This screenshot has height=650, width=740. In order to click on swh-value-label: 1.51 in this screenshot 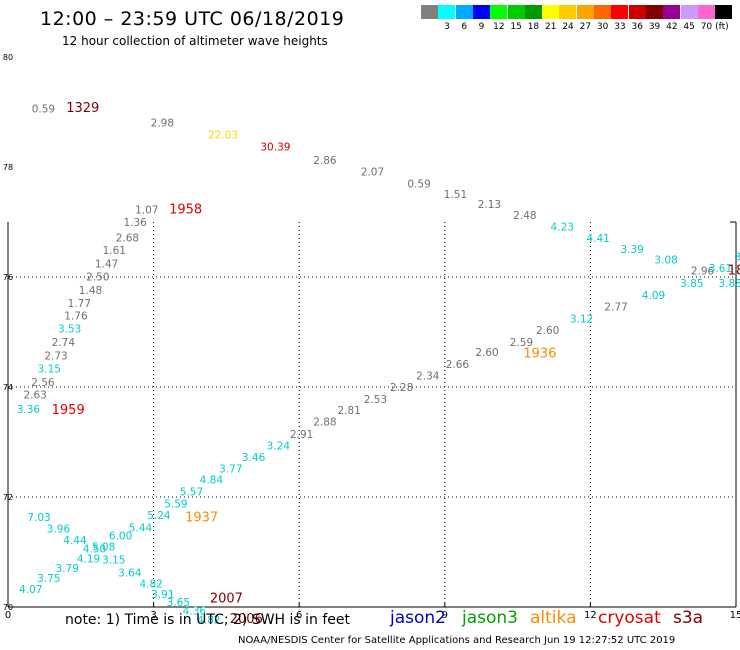, I will do `click(455, 195)`.